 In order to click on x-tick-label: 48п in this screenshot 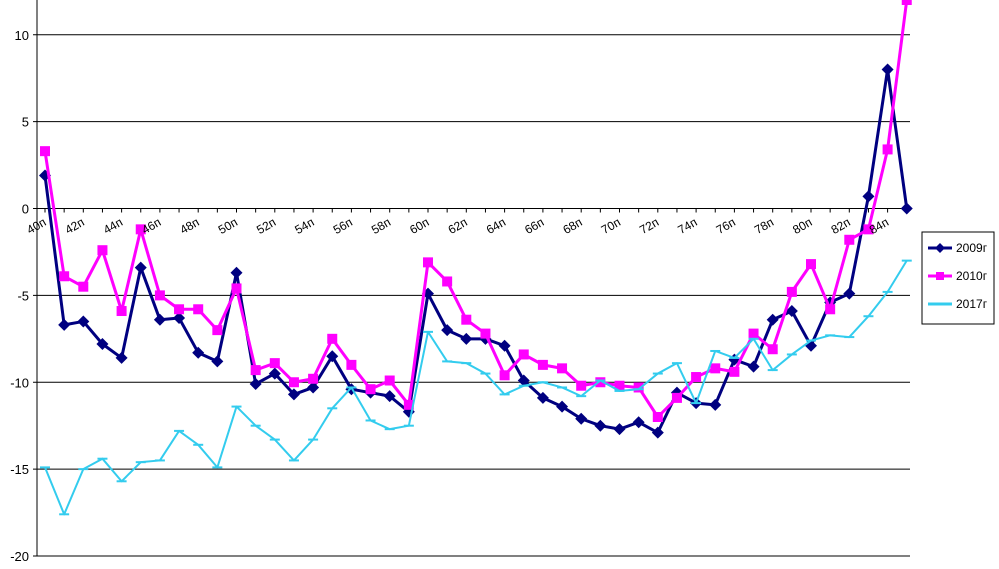, I will do `click(190, 226)`.